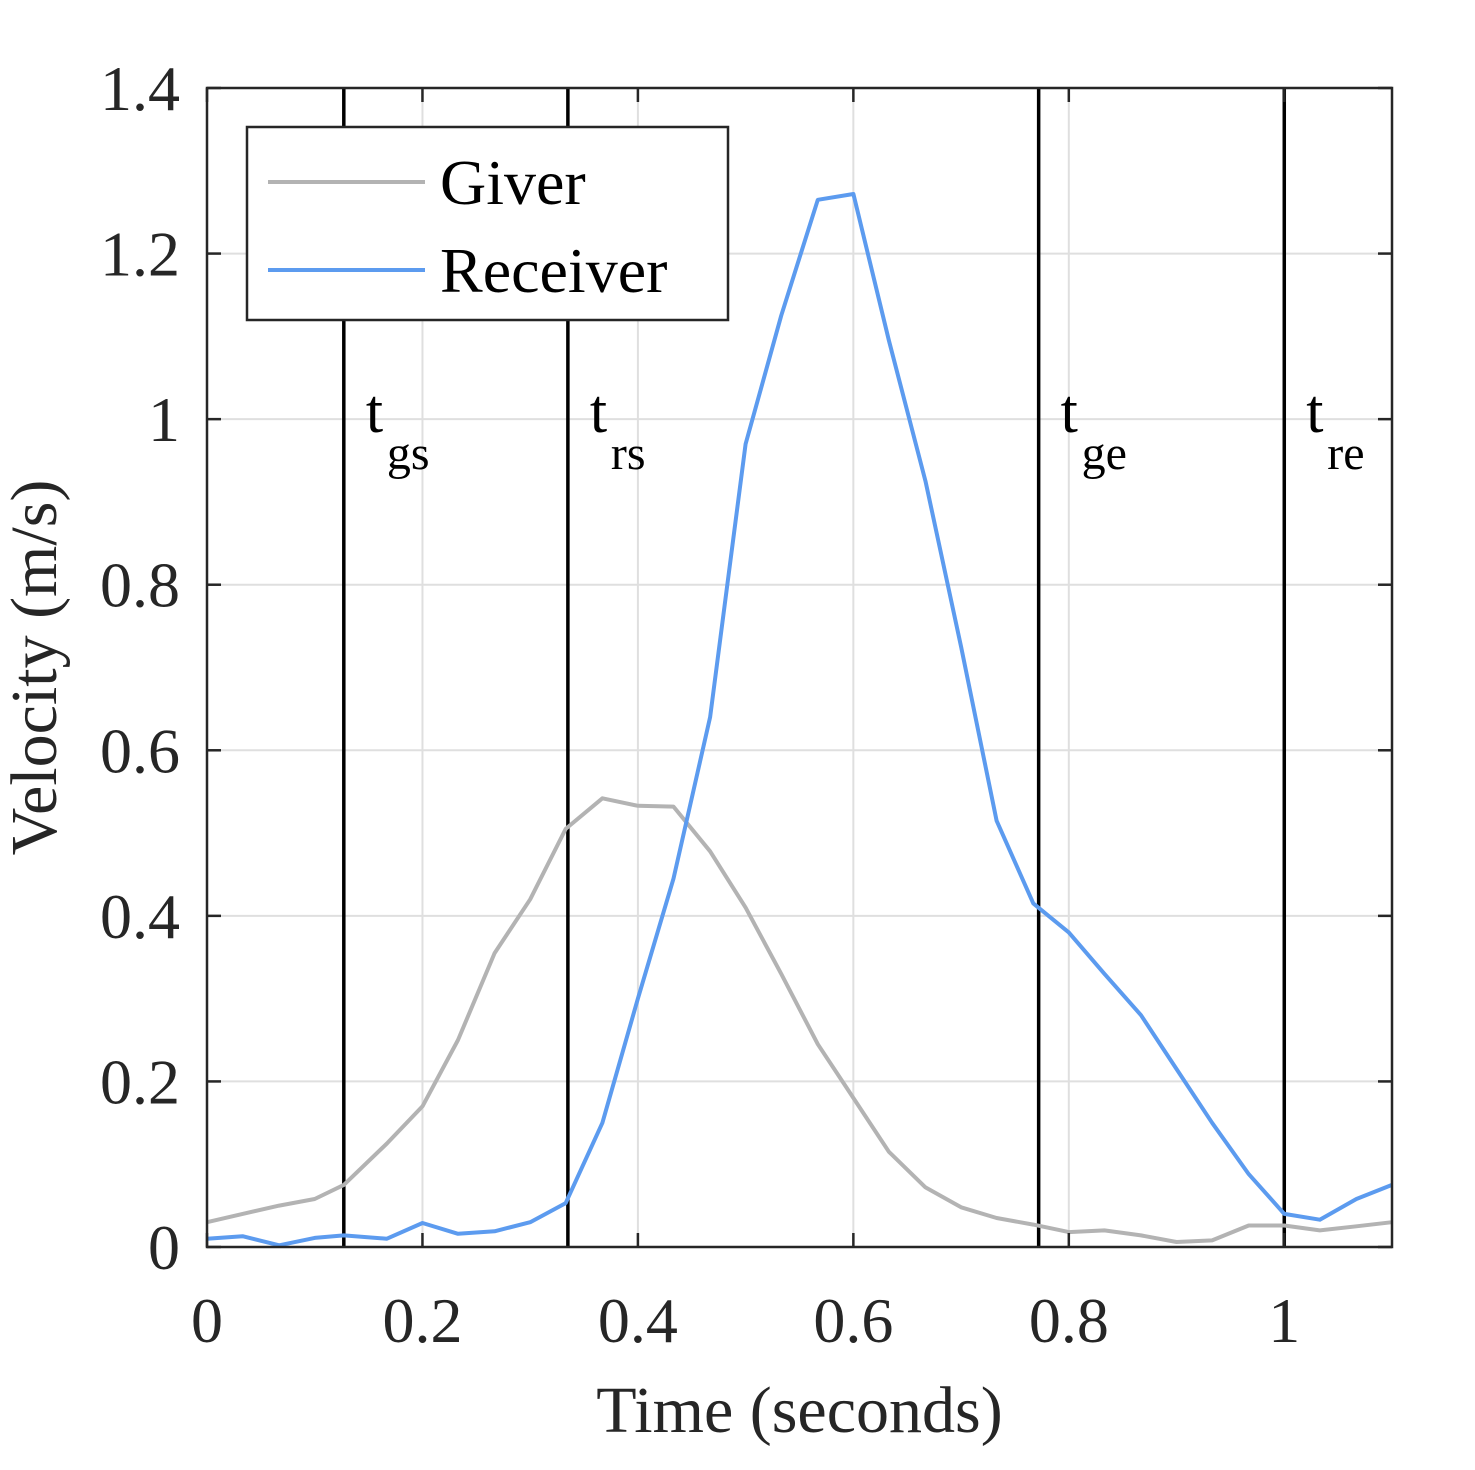  What do you see at coordinates (1284, 1320) in the screenshot?
I see `x-tick-label: 1` at bounding box center [1284, 1320].